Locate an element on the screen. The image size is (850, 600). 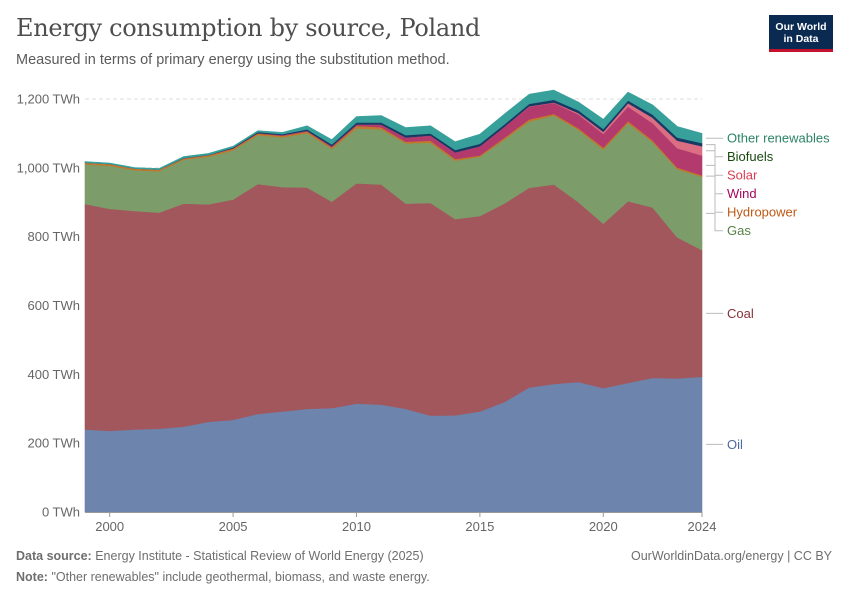
chart-title: Energy consumption by source, Poland is located at coordinates (248, 28).